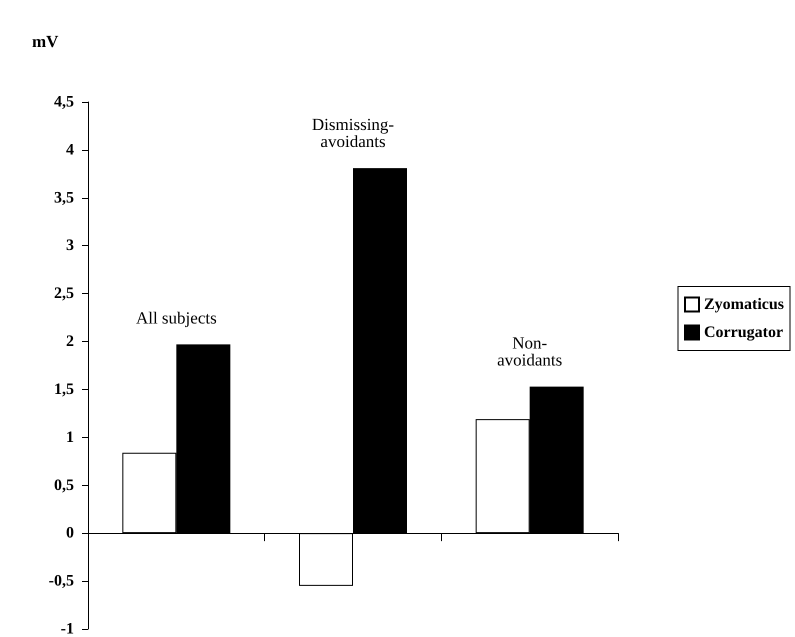 The width and height of the screenshot is (795, 637). Describe the element at coordinates (70, 437) in the screenshot. I see `y-tick-label: 1` at that location.